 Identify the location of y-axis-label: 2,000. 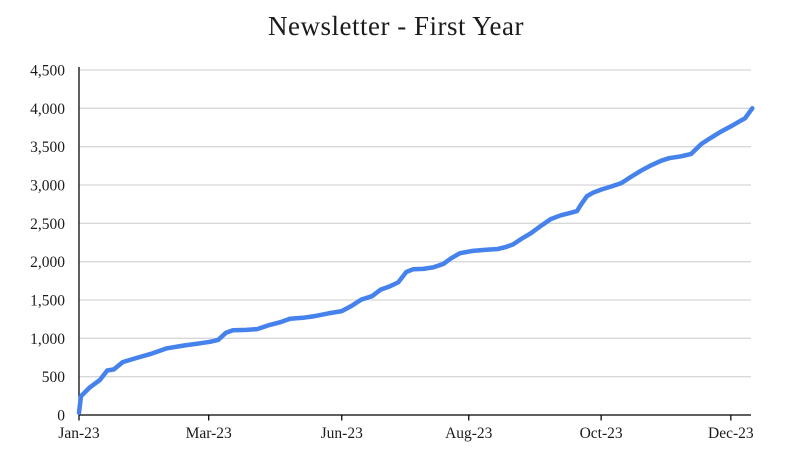
(47, 262).